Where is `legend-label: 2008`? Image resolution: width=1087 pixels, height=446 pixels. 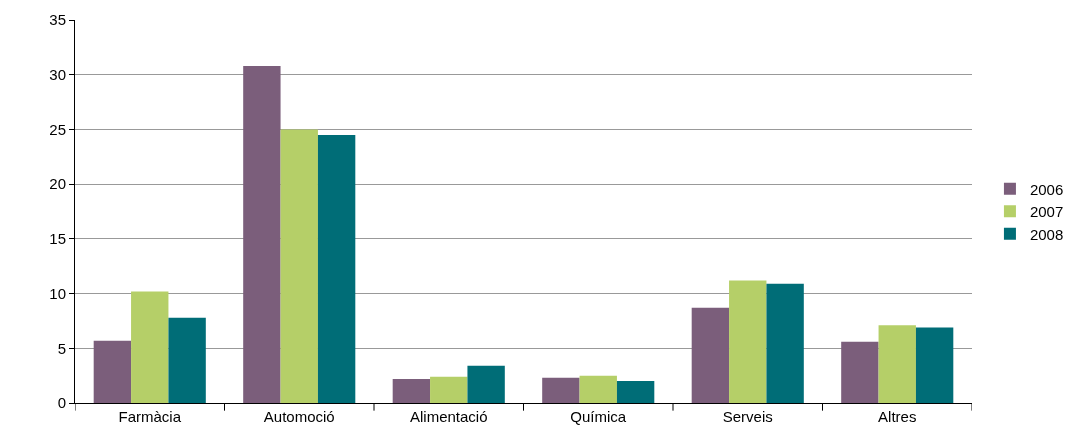 legend-label: 2008 is located at coordinates (1046, 234).